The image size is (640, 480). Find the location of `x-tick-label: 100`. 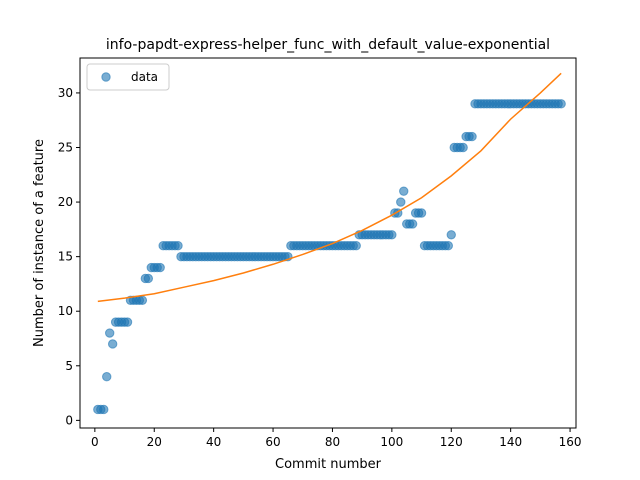

x-tick-label: 100 is located at coordinates (391, 442).